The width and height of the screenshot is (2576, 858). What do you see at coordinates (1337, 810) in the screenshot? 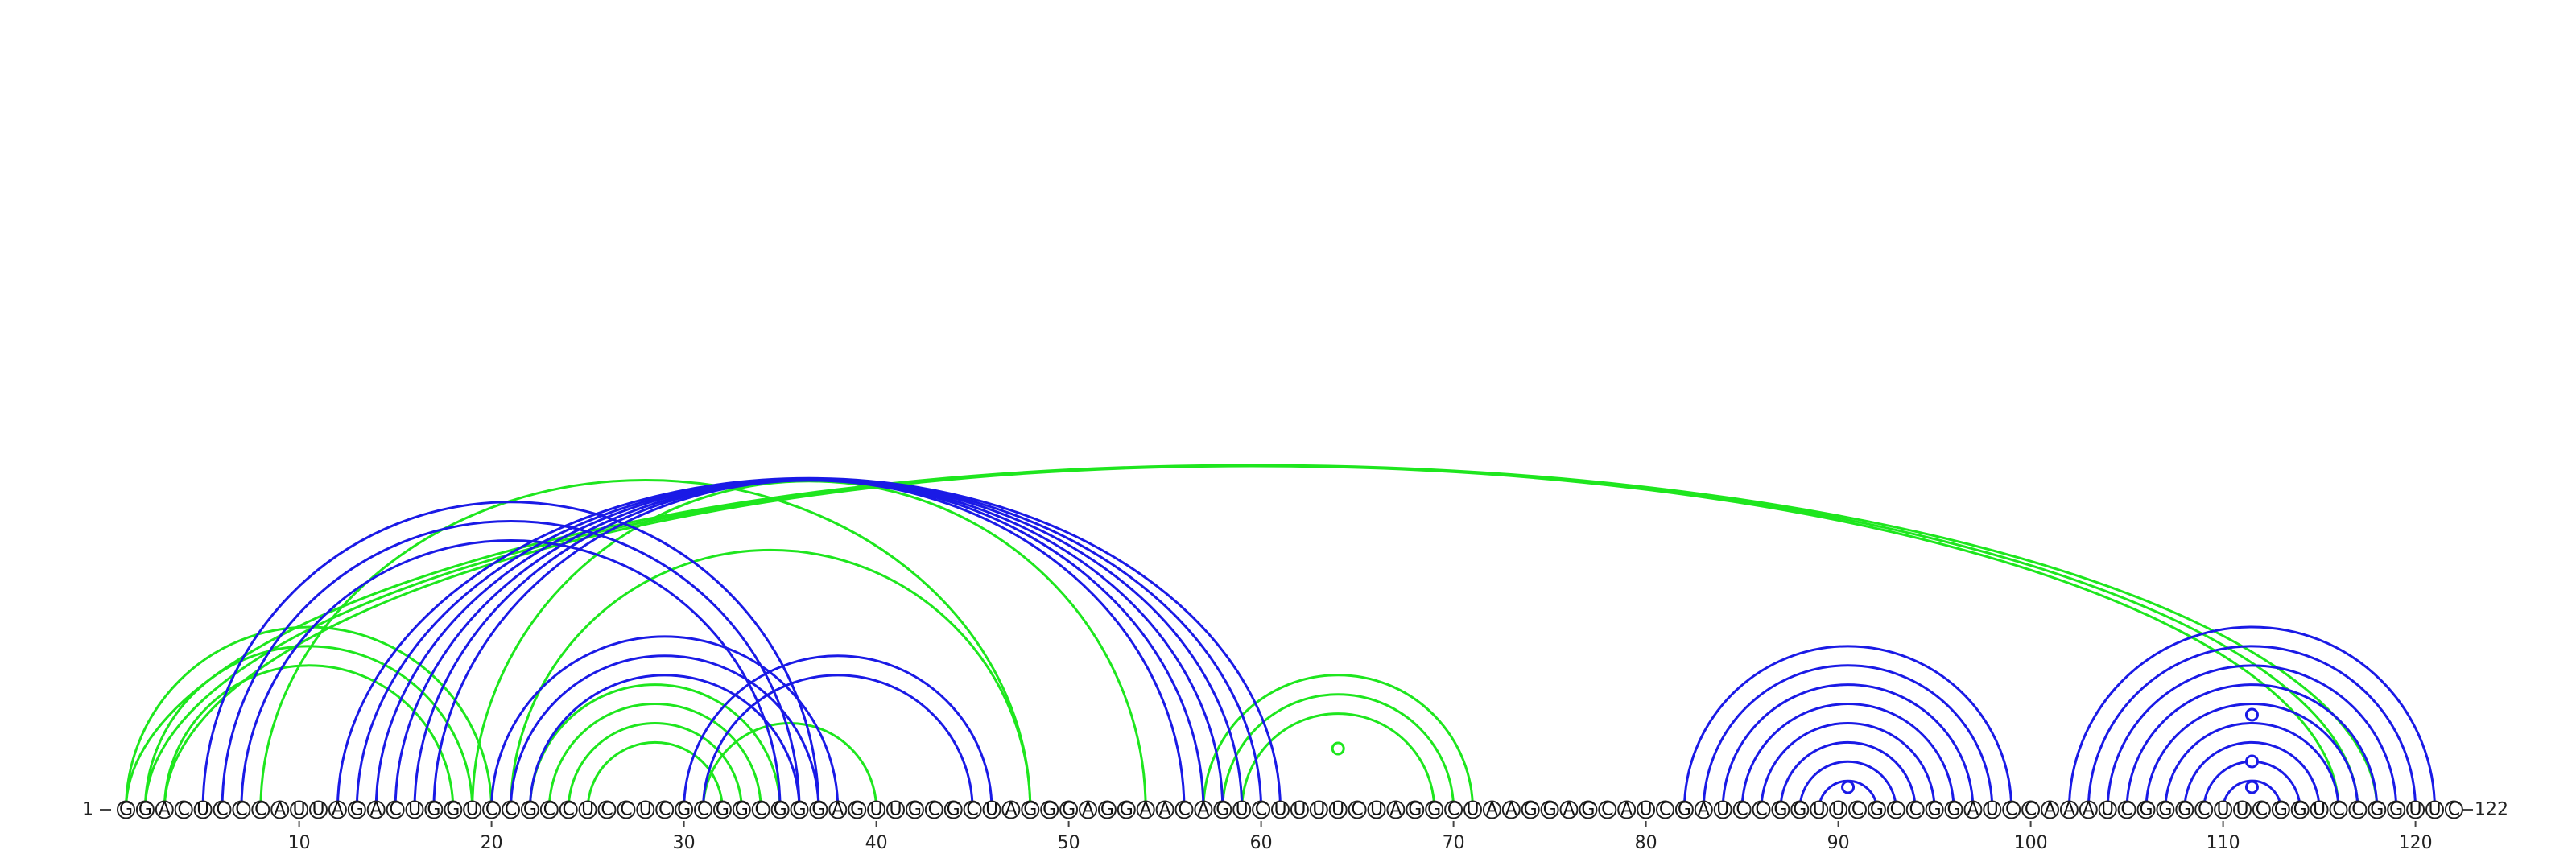
I see `nucleotide-64-letter: U` at bounding box center [1337, 810].